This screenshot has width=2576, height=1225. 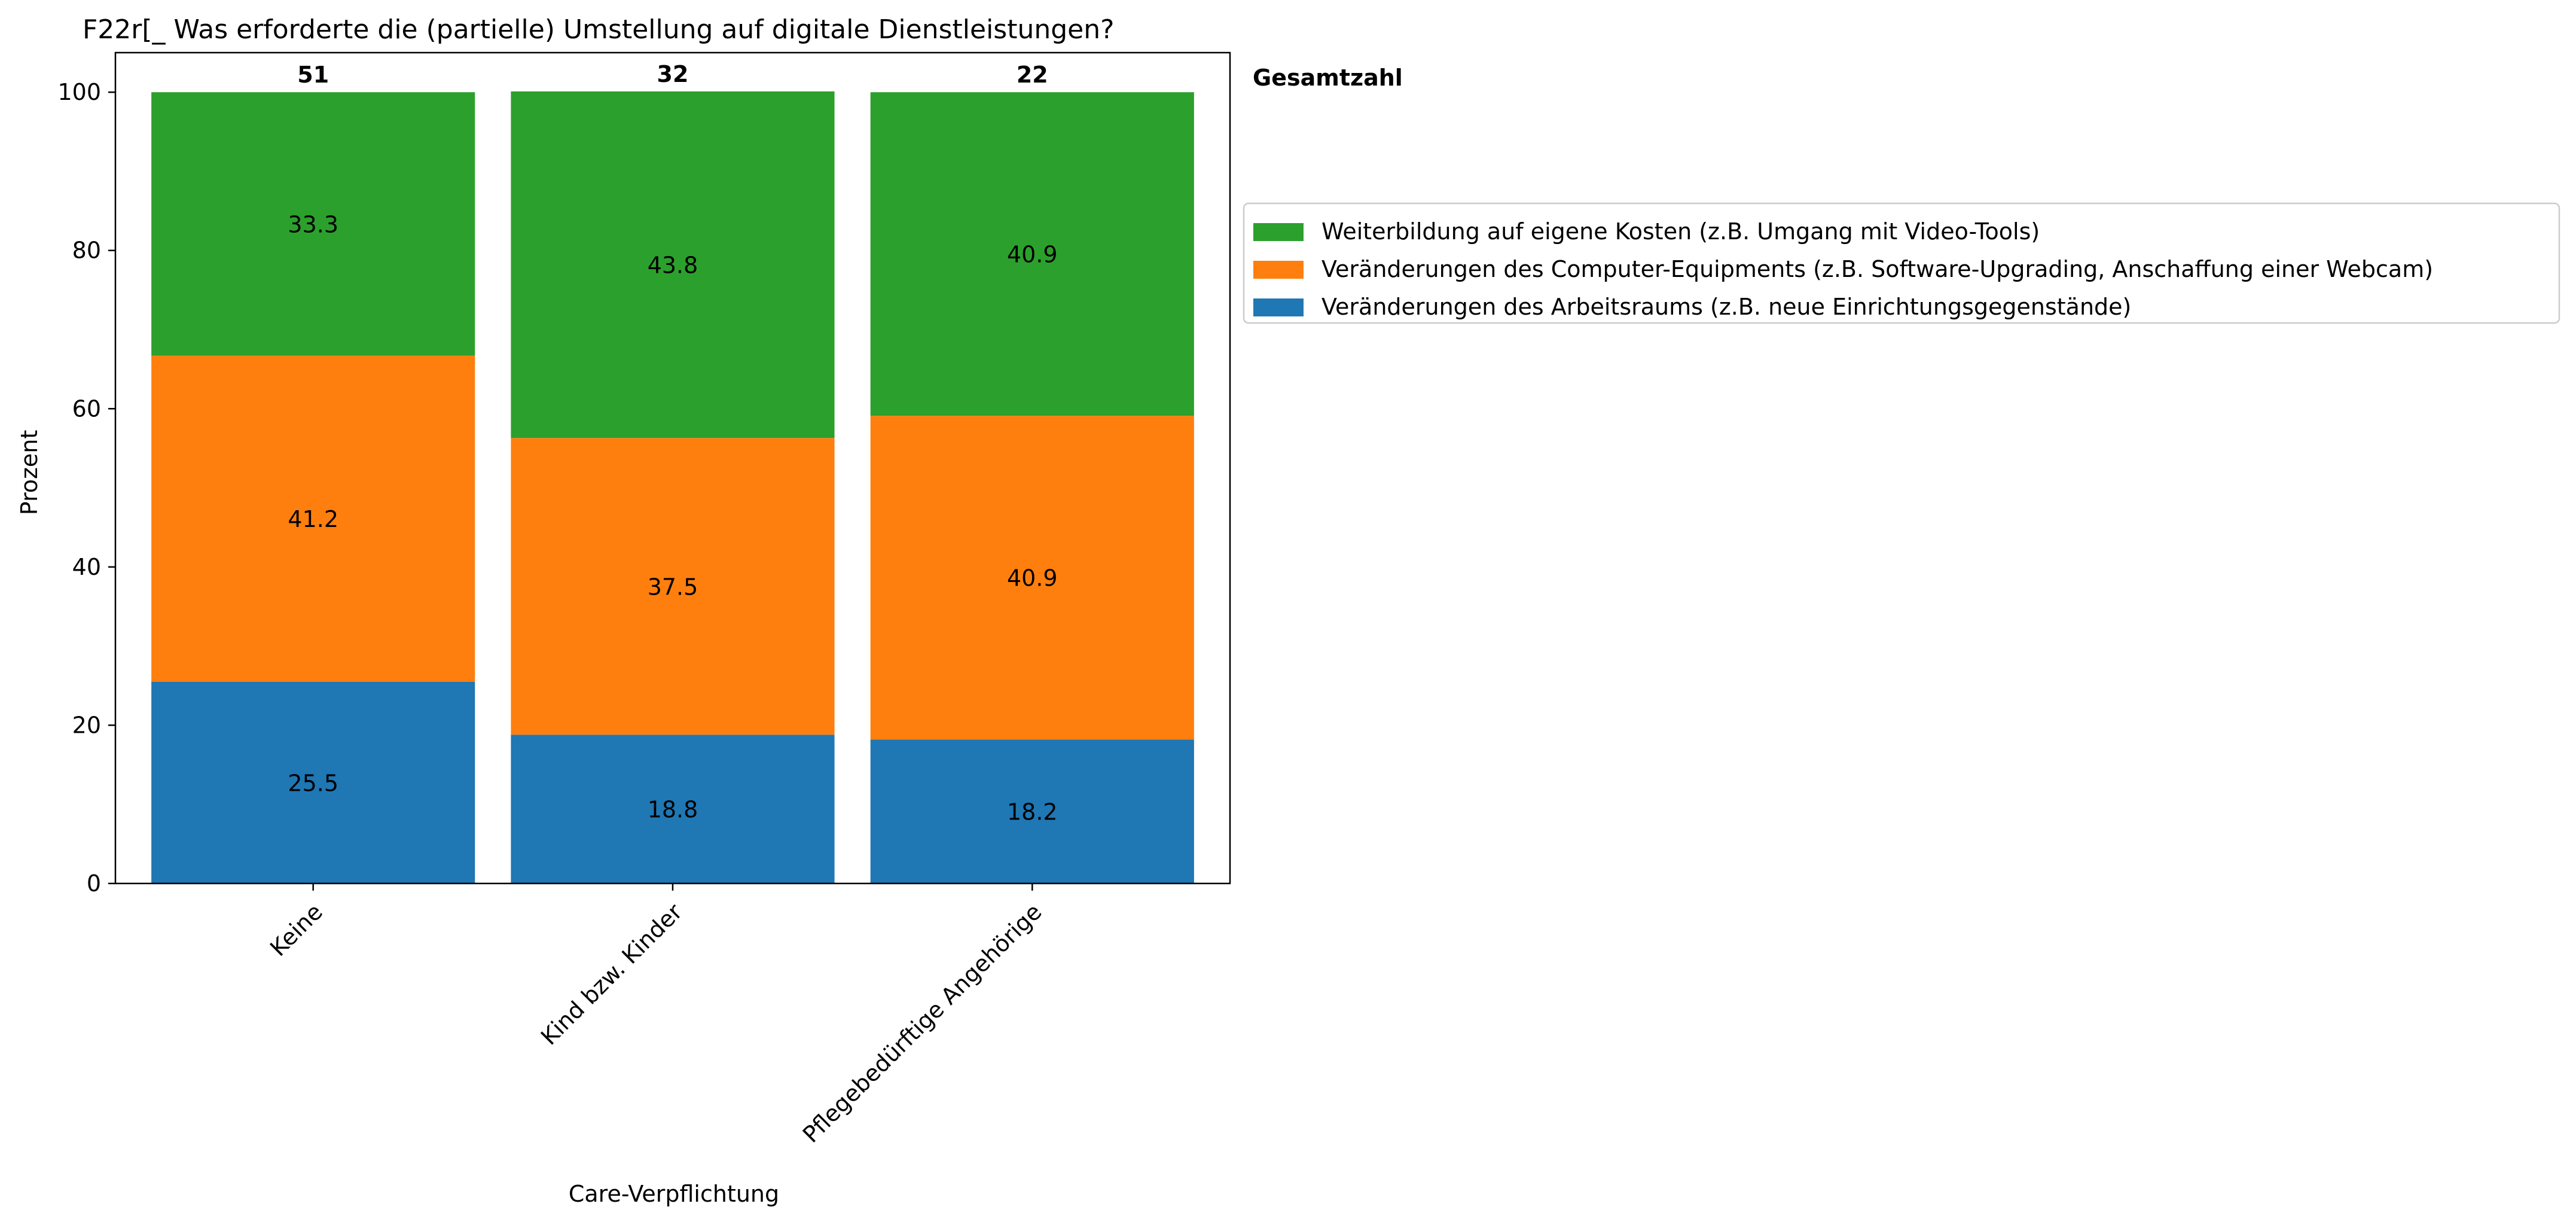 What do you see at coordinates (94, 883) in the screenshot?
I see `y-tick-label: 0` at bounding box center [94, 883].